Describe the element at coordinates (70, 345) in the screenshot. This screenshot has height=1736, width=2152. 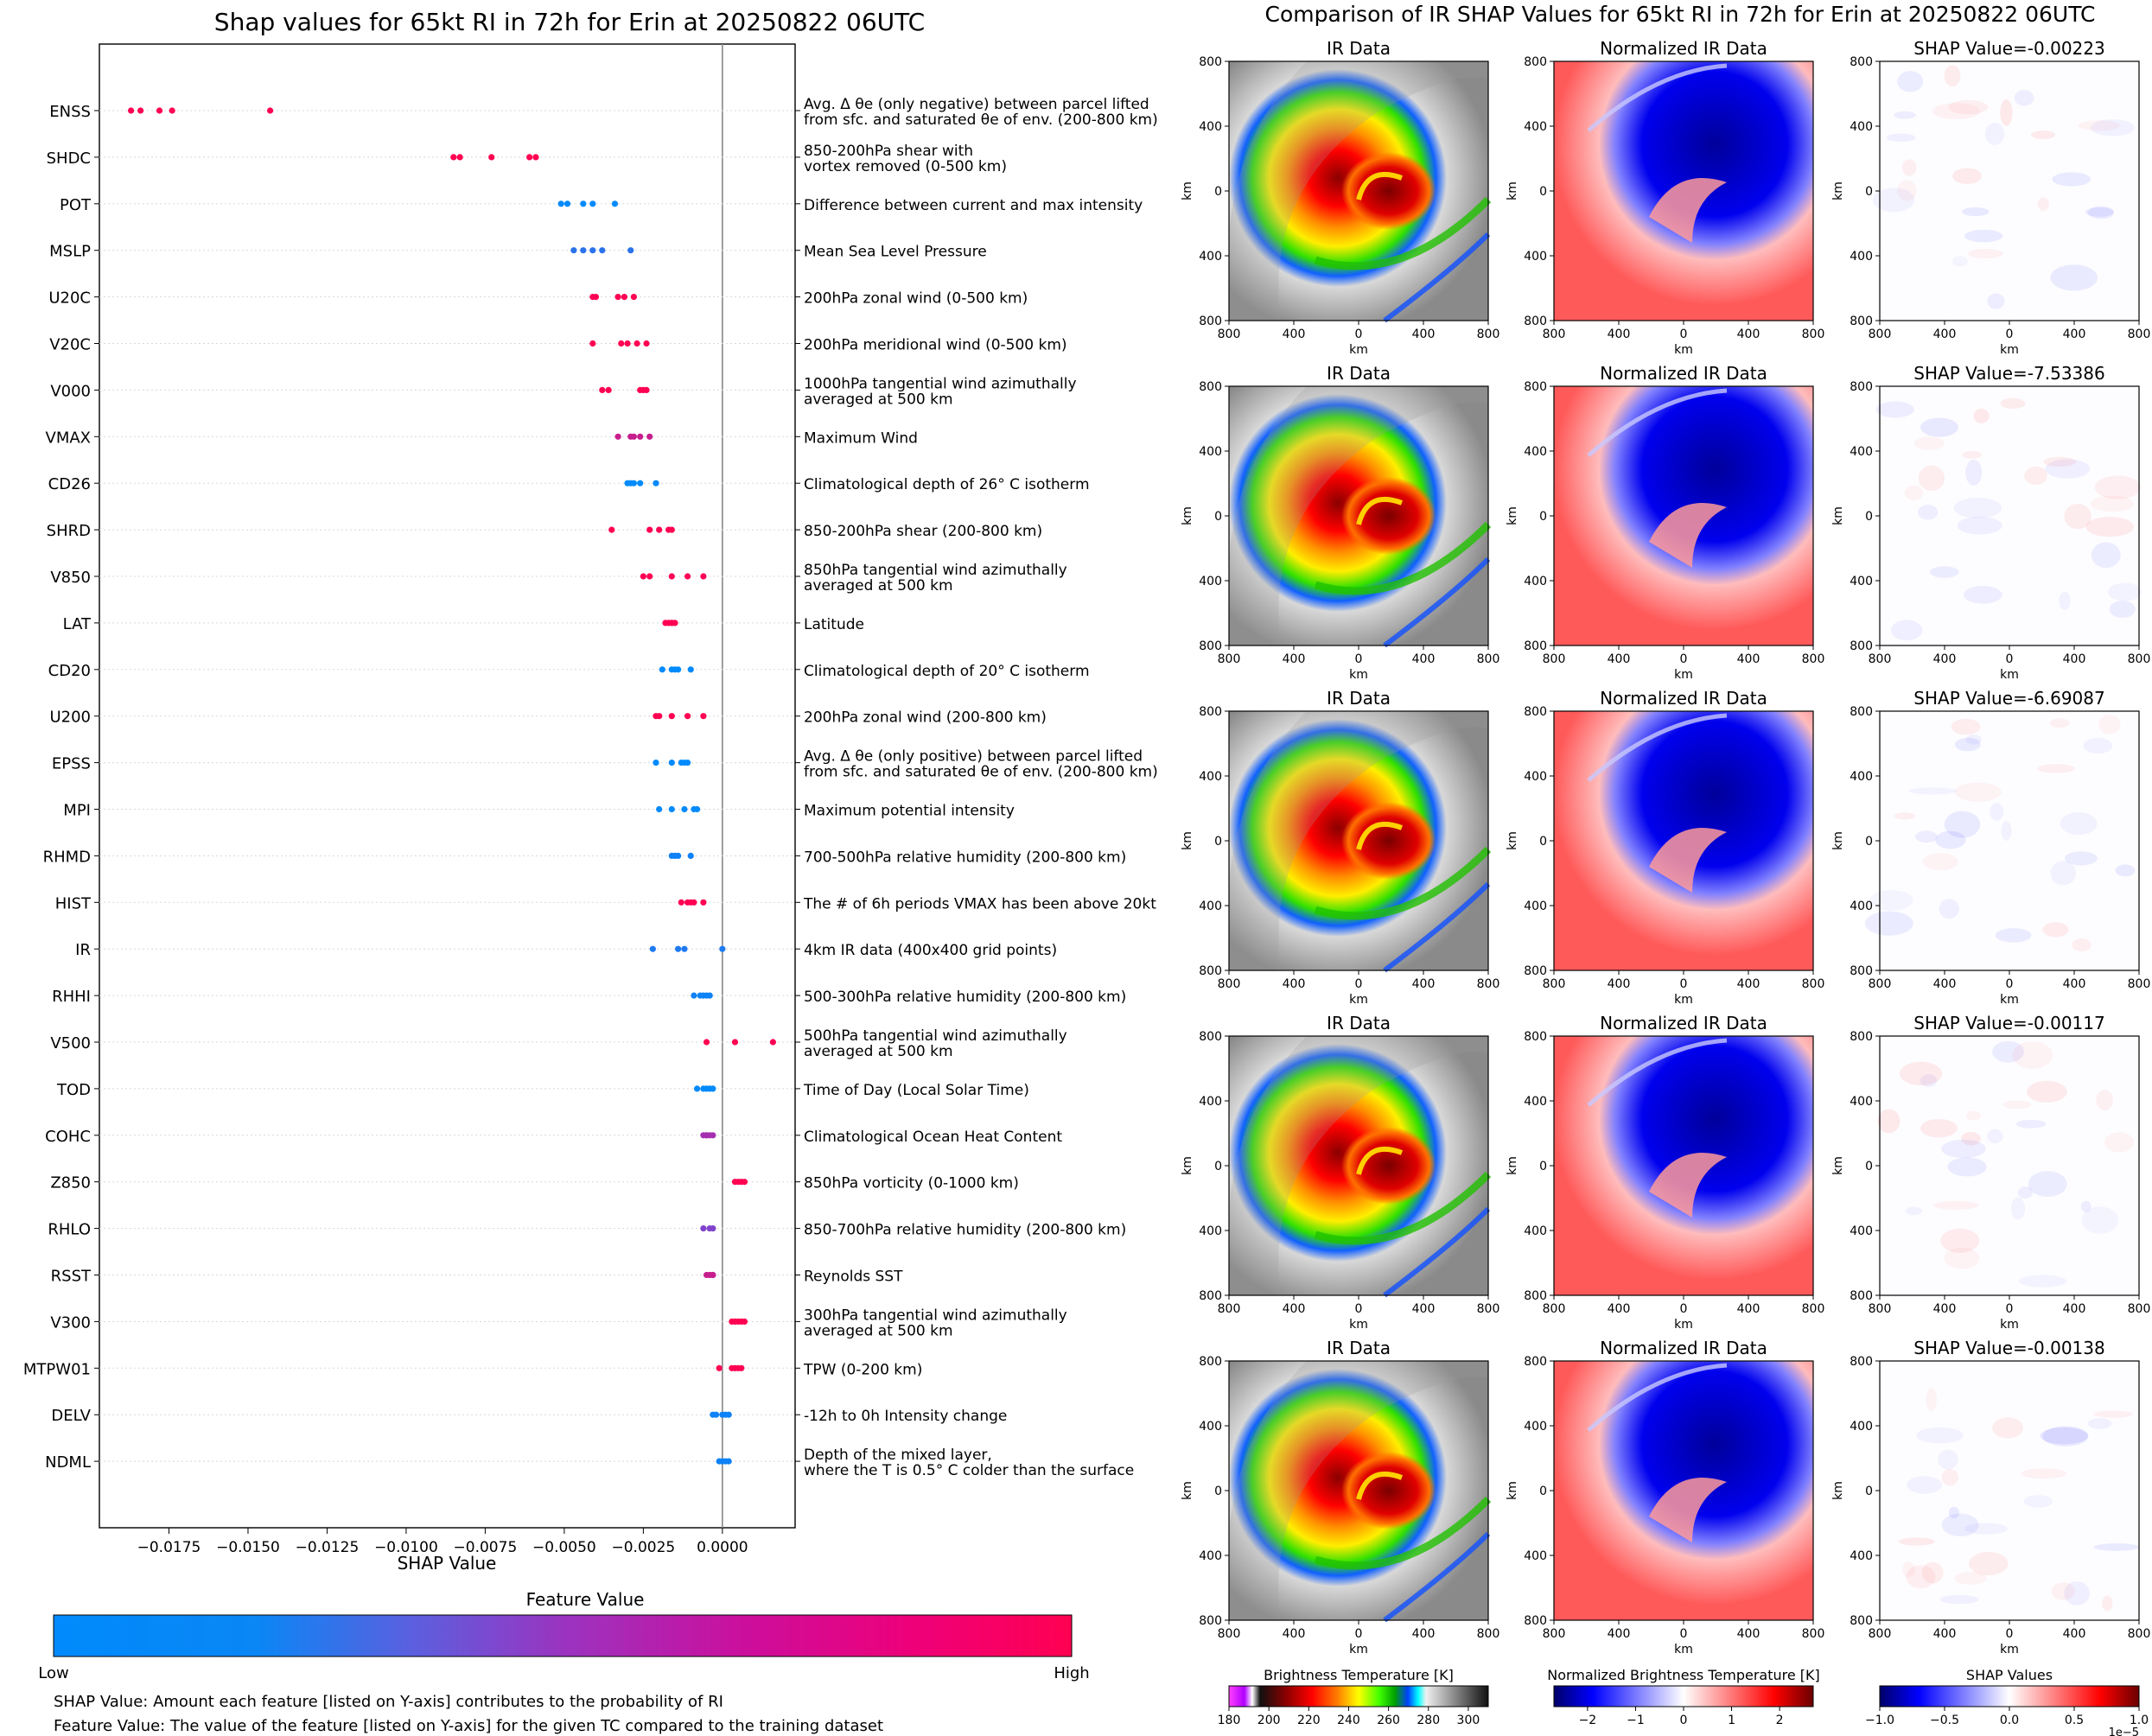
I see `feature-name-label: V20C` at that location.